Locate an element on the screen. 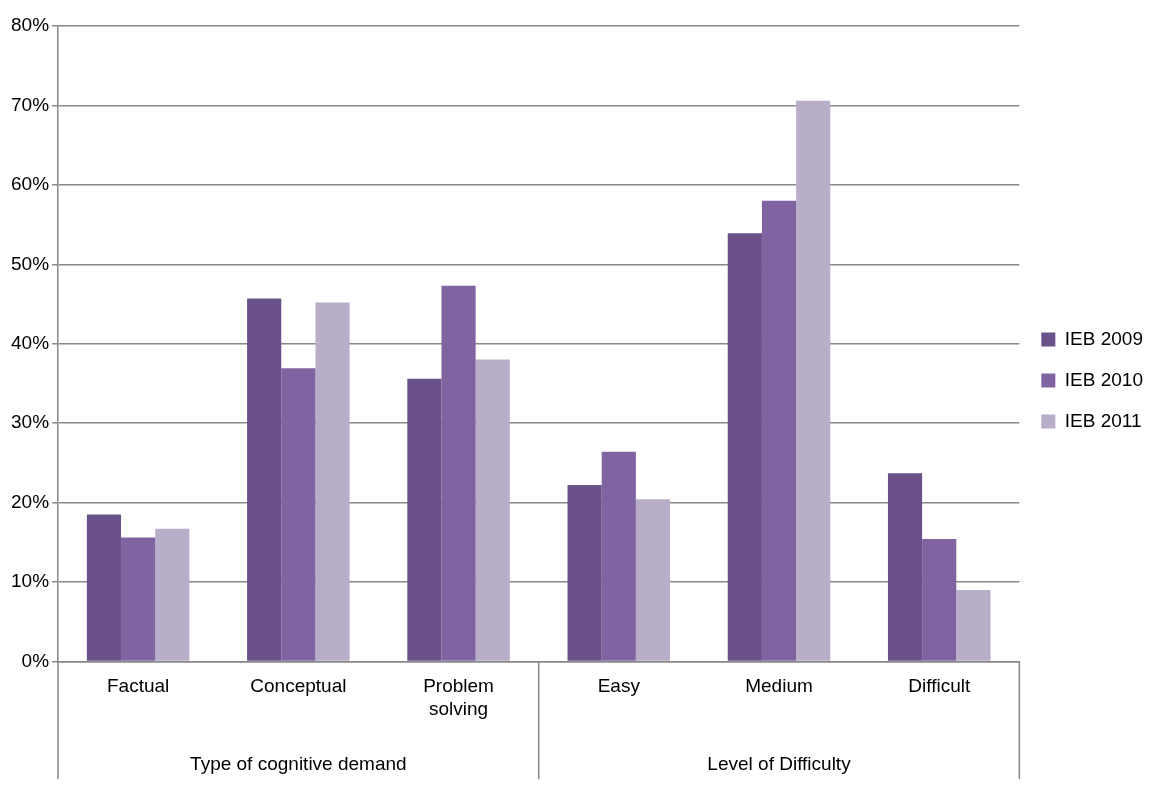  y-tick-label: 80% is located at coordinates (30, 25).